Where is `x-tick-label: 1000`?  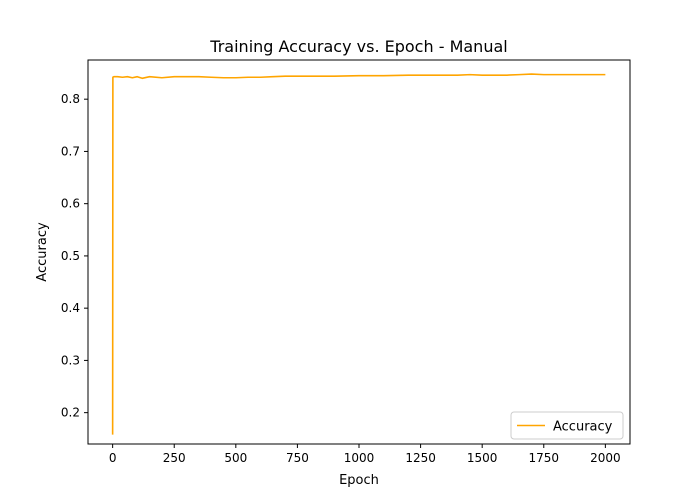
x-tick-label: 1000 is located at coordinates (359, 458).